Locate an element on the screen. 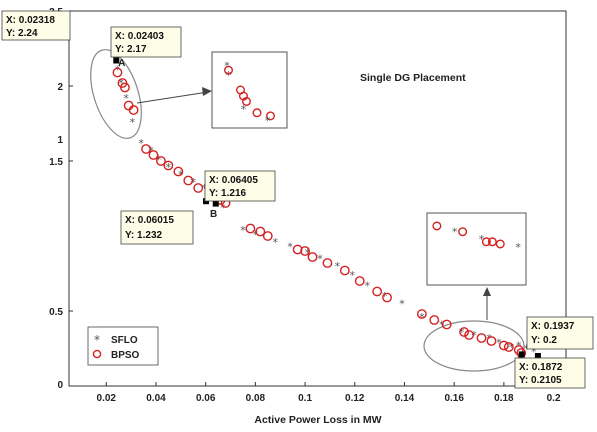 This screenshot has height=432, width=597. datatip-2-y: Y: 2.17 is located at coordinates (131, 49).